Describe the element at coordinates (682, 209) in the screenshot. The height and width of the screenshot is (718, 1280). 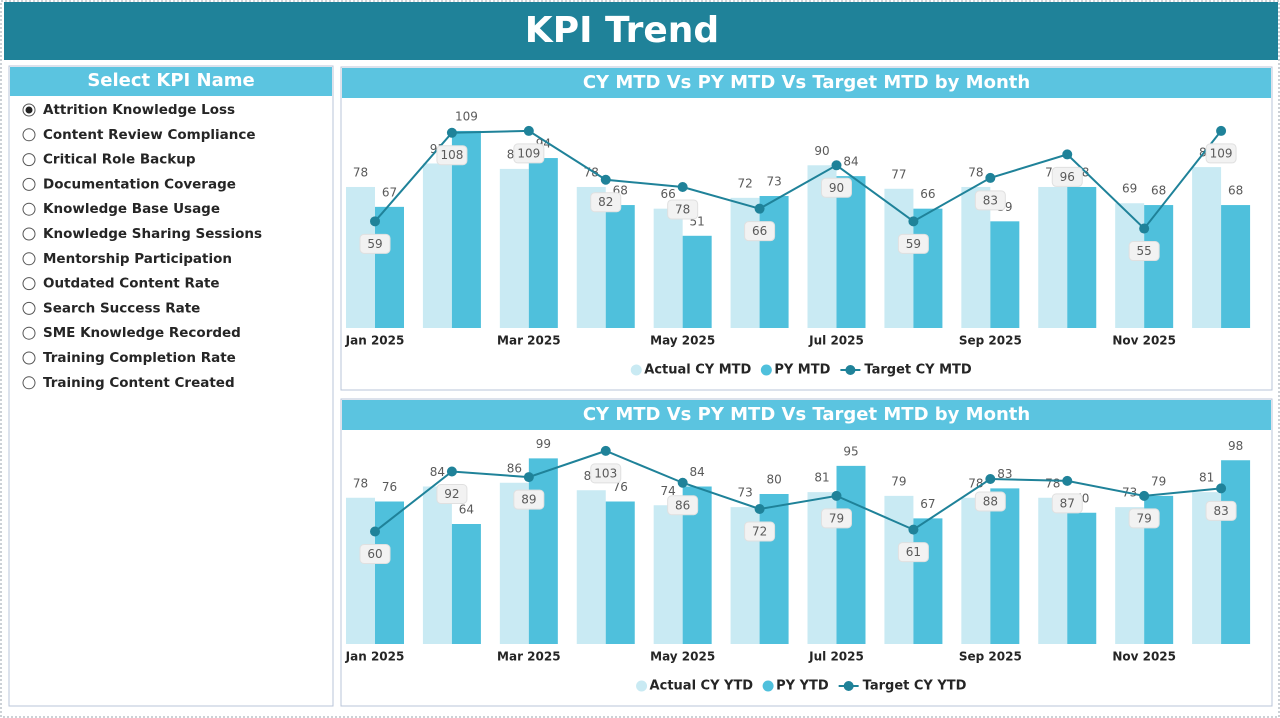
I see `data-label: 78` at that location.